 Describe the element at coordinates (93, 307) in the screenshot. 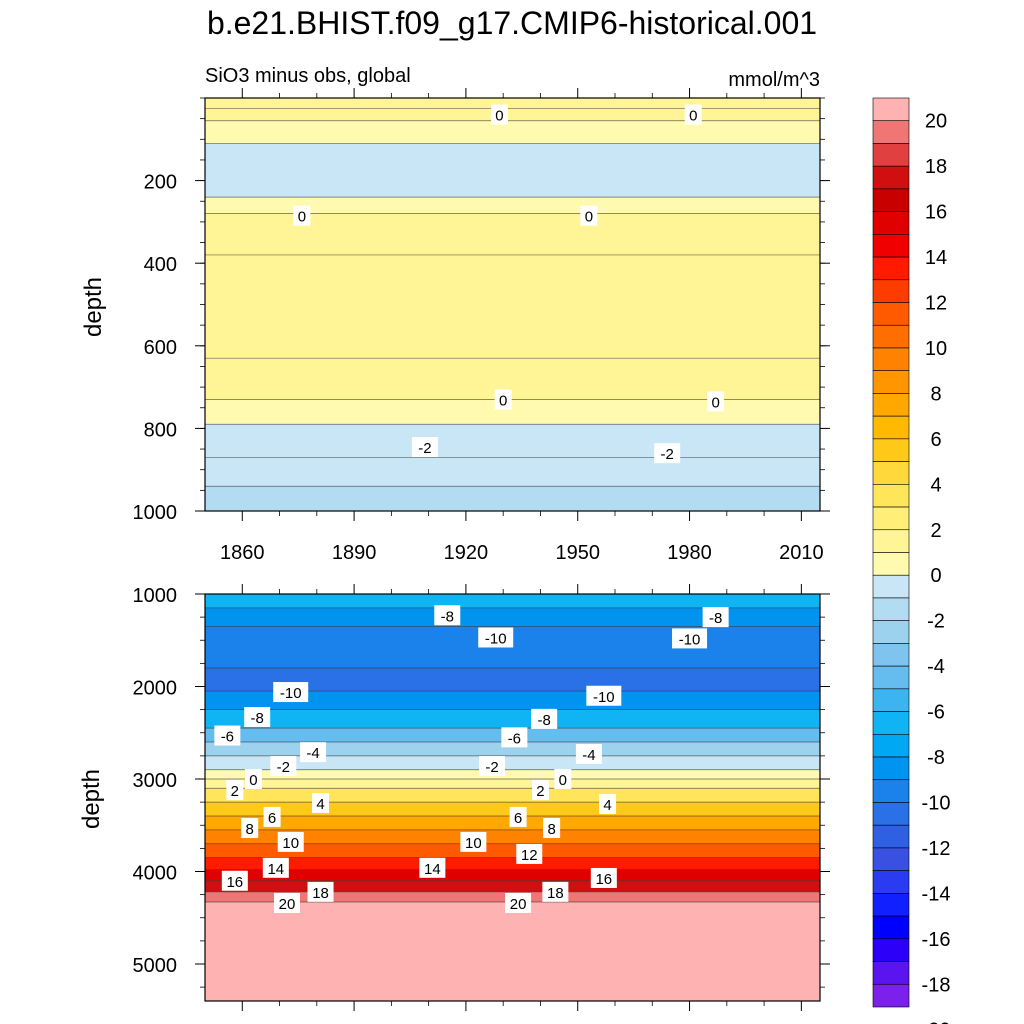

I see `upper-y-axis-label: depth` at that location.